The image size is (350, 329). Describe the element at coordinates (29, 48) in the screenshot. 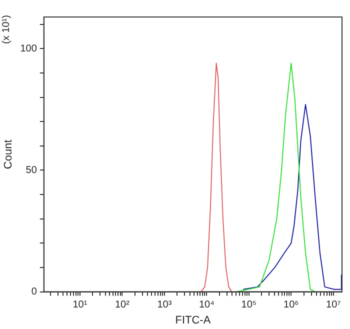

I see `y-tick-label: 100` at that location.